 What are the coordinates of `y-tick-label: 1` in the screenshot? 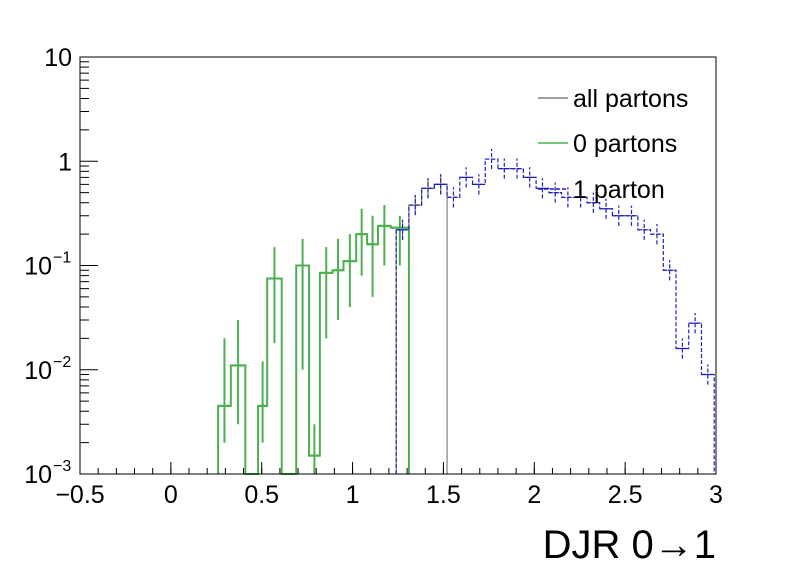 It's located at (65, 162).